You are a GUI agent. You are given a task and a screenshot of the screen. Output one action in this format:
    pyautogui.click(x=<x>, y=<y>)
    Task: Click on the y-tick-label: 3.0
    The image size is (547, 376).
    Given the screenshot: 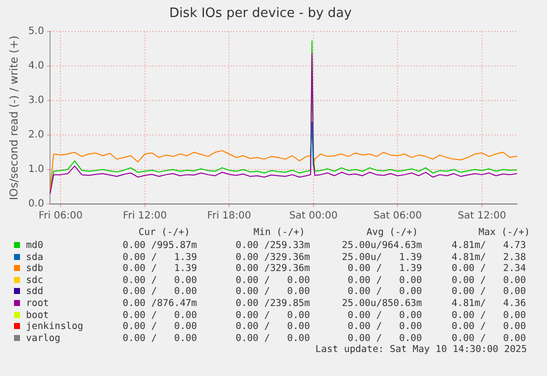 What is the action you would take?
    pyautogui.click(x=36, y=100)
    